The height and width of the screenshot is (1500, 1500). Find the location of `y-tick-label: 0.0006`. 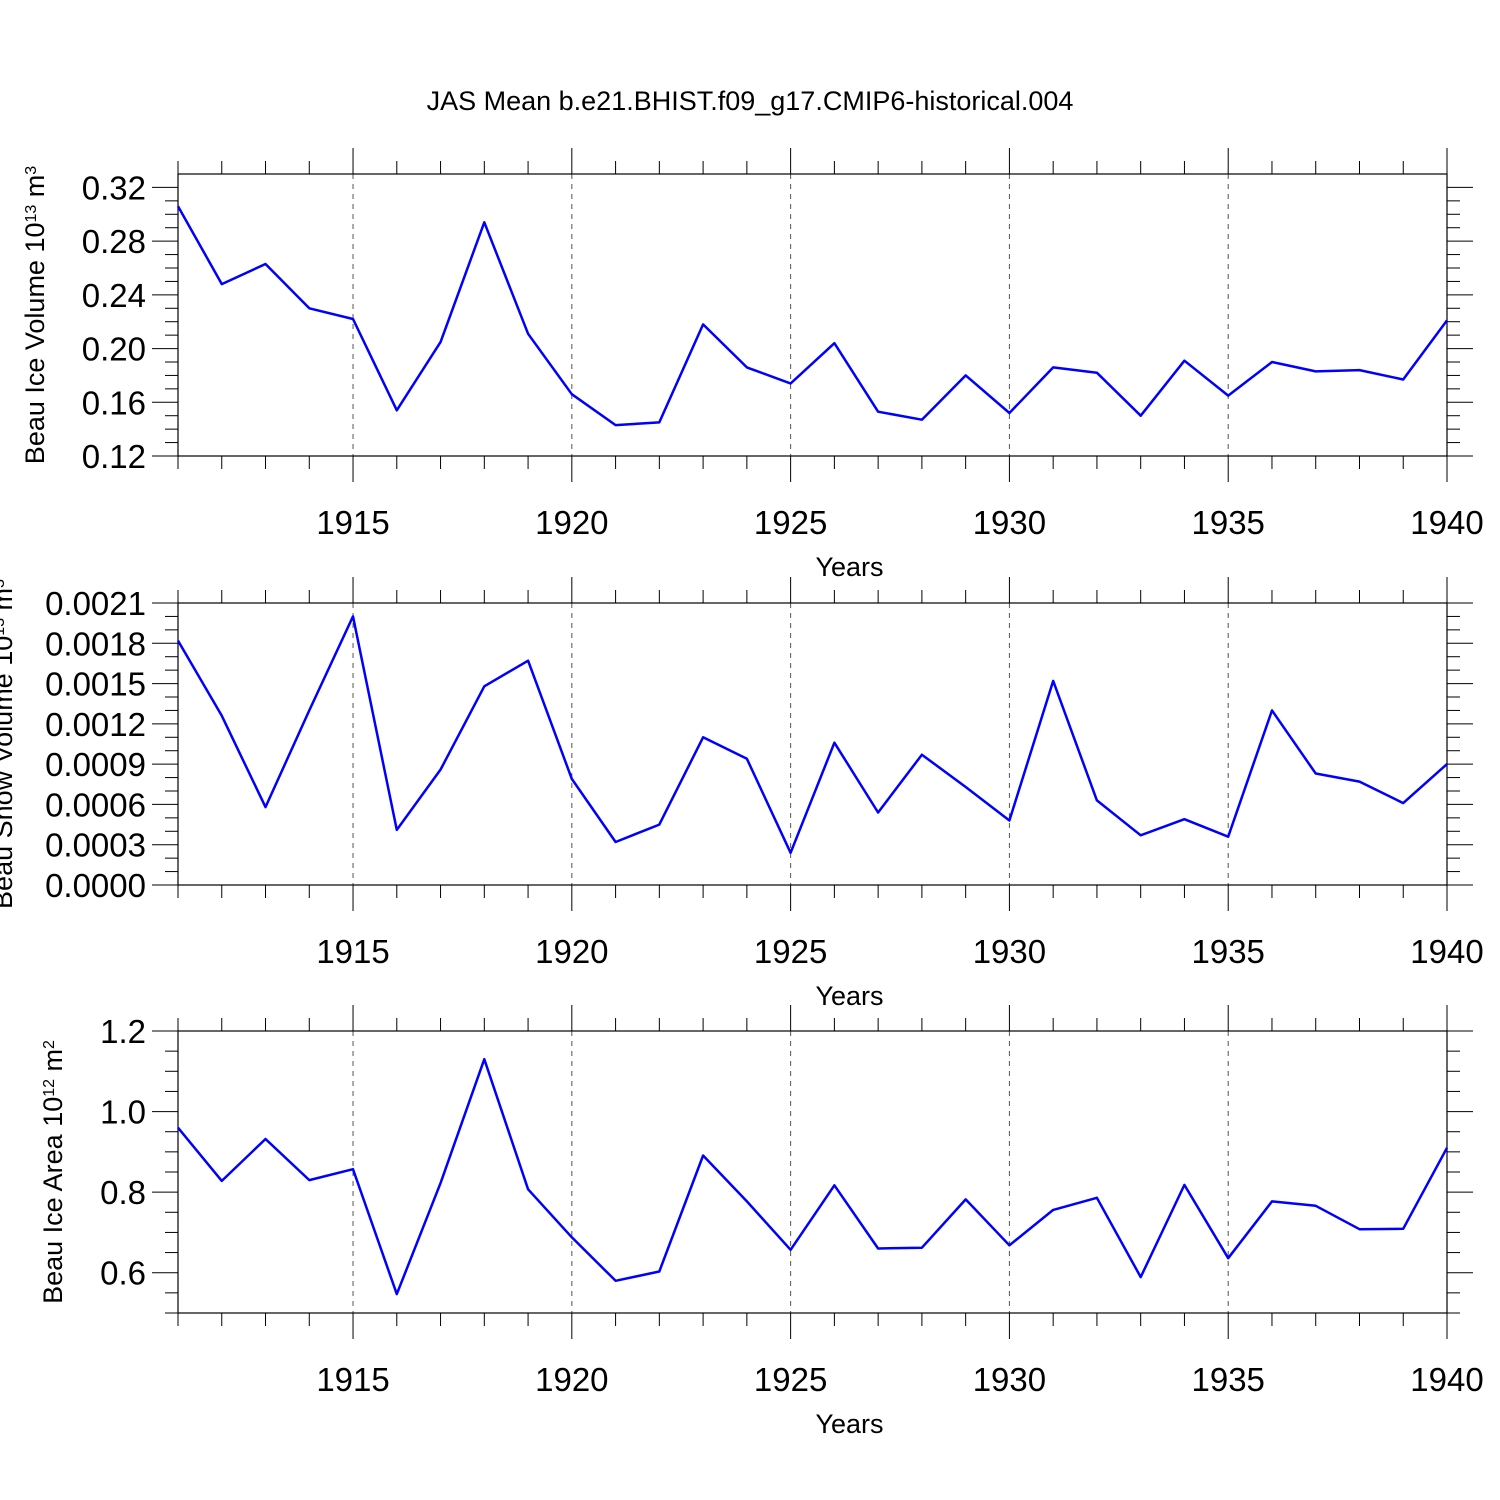

y-tick-label: 0.0006 is located at coordinates (95, 804).